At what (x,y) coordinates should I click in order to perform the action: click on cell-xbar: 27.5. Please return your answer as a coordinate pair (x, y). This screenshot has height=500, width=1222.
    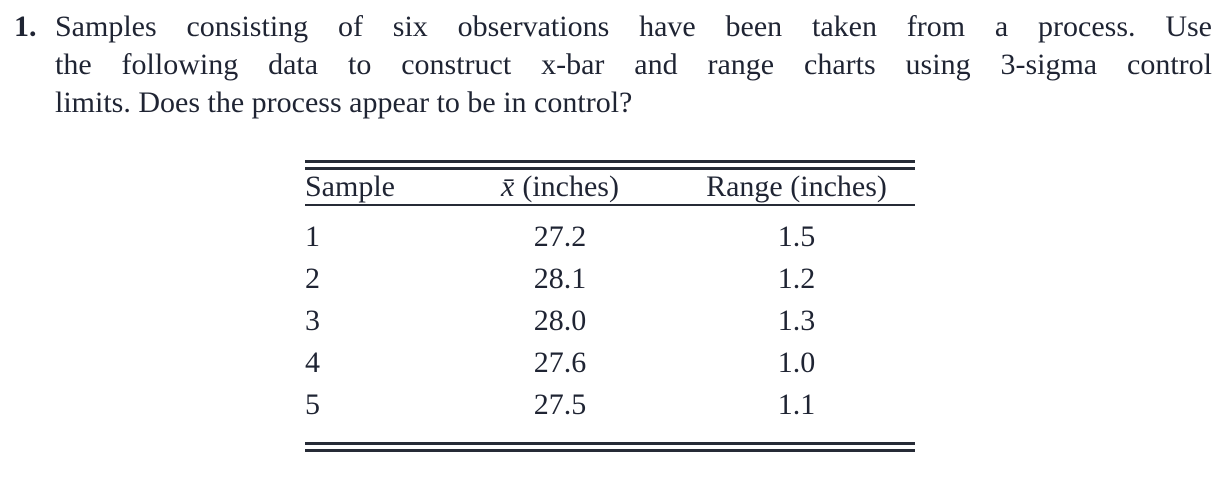
    Looking at the image, I should click on (560, 404).